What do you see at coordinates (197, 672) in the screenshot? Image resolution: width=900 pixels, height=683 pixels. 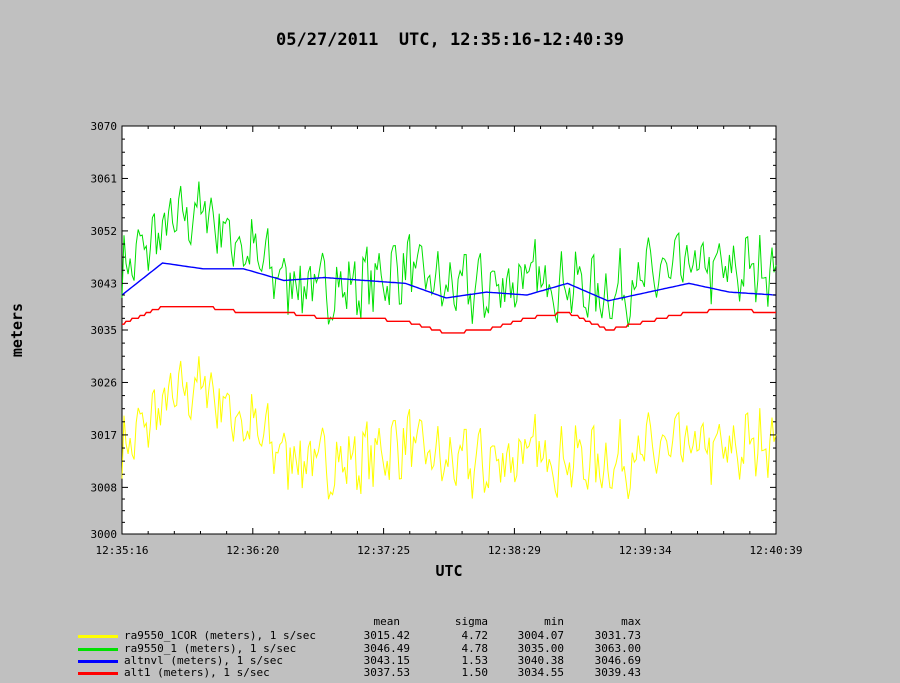 I see `legend-label: alt1 (meters), 1 s/sec` at bounding box center [197, 672].